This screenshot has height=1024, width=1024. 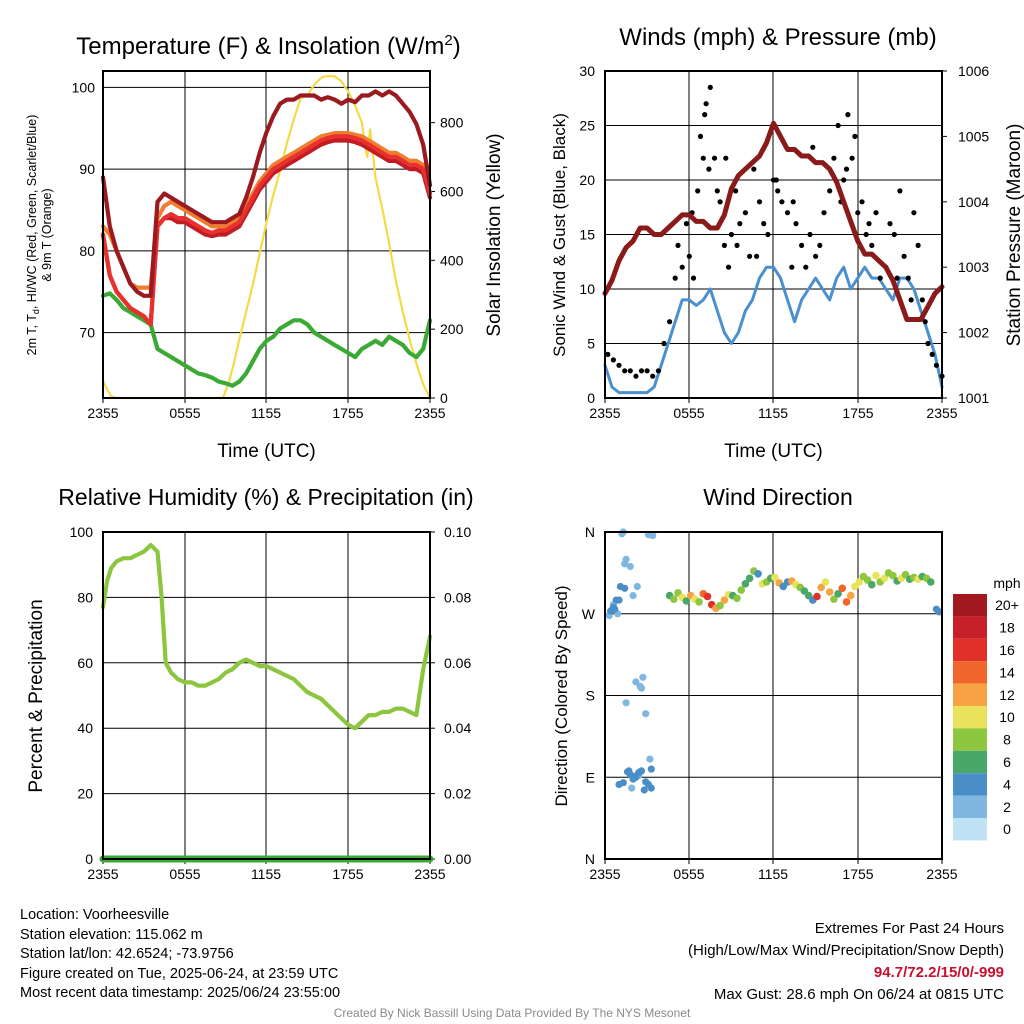 I want to click on legend-label: 14, so click(x=1007, y=672).